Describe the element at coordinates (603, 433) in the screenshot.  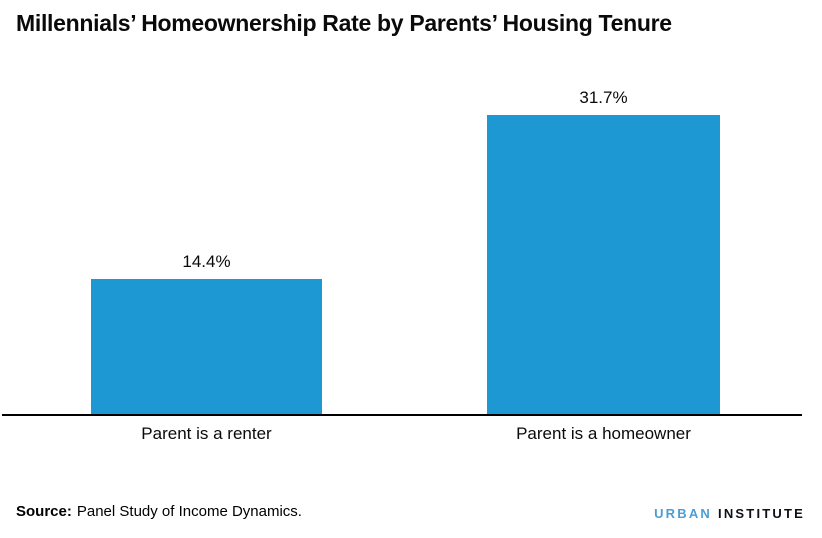
I see `x-axis-tick-label: Parent is a homeowner` at that location.